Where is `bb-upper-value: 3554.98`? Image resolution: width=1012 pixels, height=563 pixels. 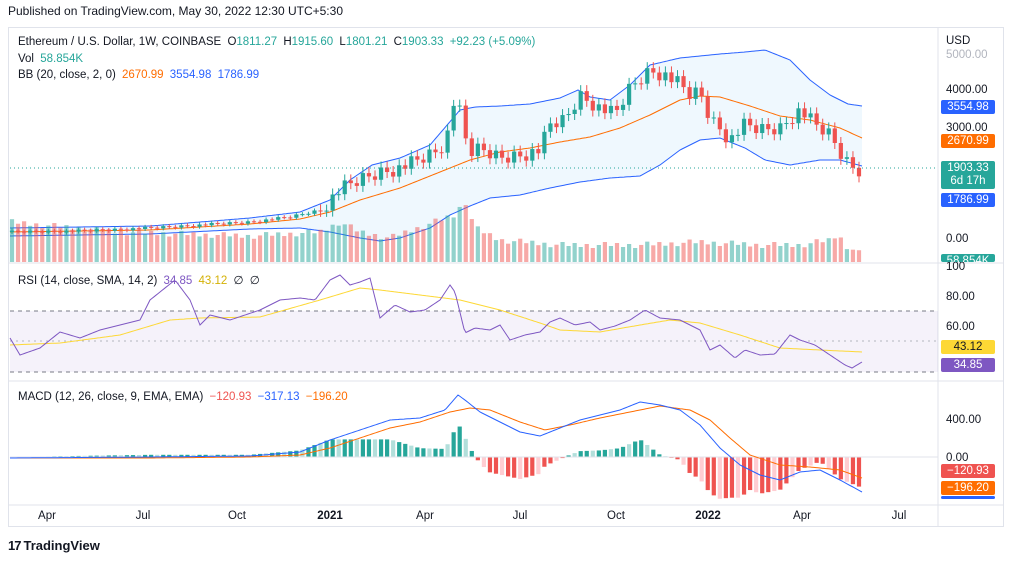
bb-upper-value: 3554.98 is located at coordinates (190, 75).